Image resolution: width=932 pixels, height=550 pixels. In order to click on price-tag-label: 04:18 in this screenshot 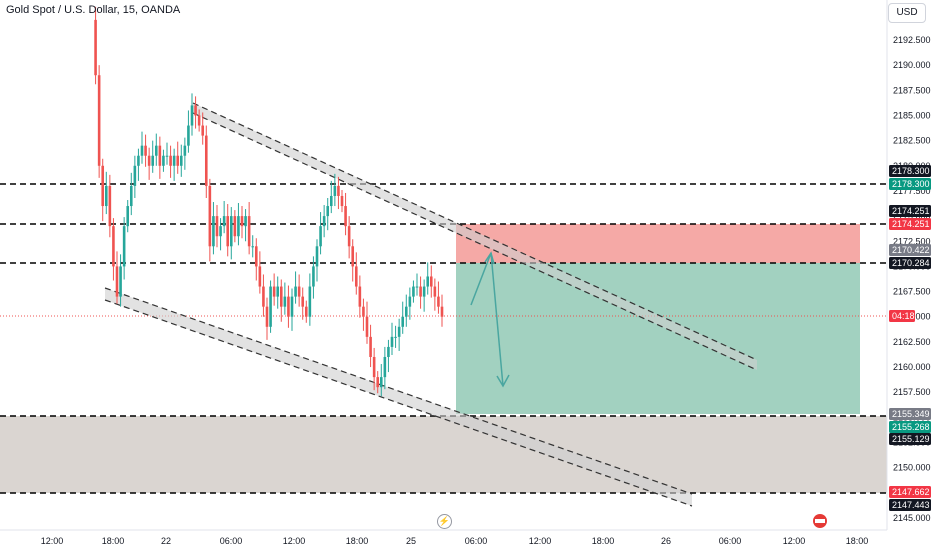, I will do `click(903, 316)`.